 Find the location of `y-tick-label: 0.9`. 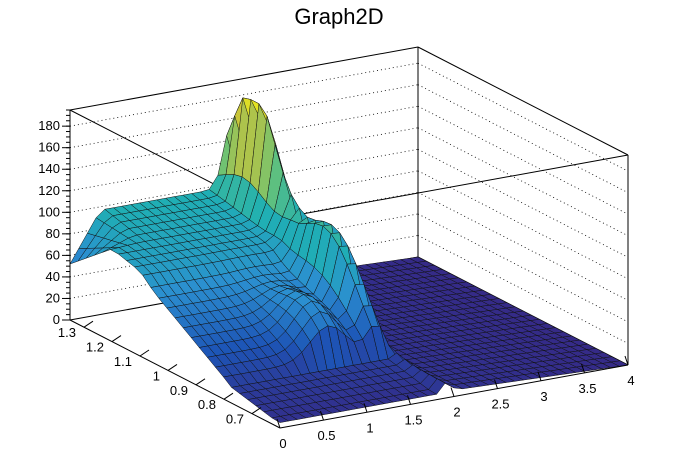

y-tick-label: 0.9 is located at coordinates (179, 390).